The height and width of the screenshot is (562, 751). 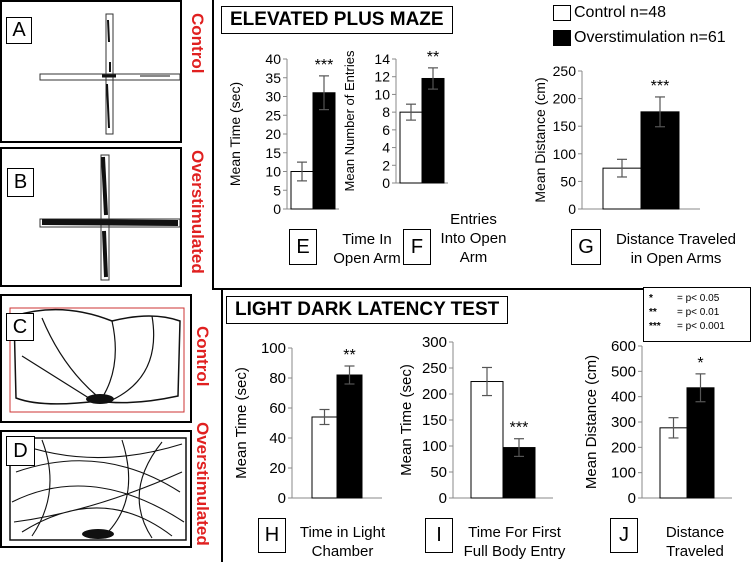 What do you see at coordinates (657, 422) in the screenshot?
I see `chart-distance-traveled: 0 100 200 300 400 500 600 Mean Distance (cm) *` at bounding box center [657, 422].